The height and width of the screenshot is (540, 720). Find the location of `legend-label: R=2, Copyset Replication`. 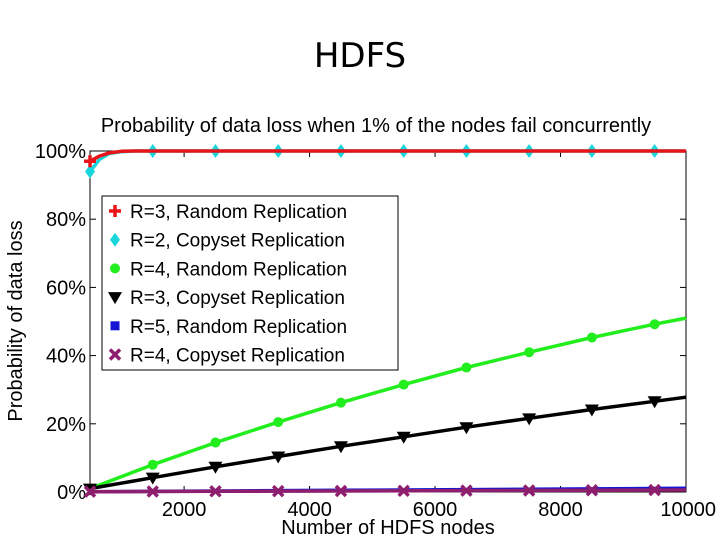

legend-label: R=2, Copyset Replication is located at coordinates (237, 241).